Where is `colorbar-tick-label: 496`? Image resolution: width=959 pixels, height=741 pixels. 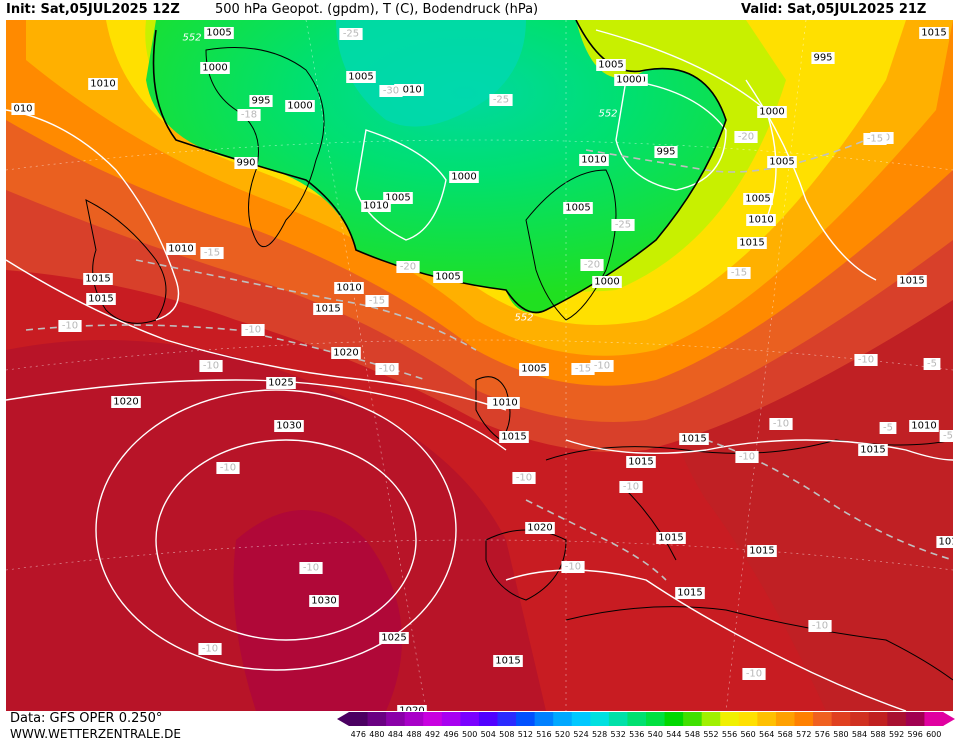
colorbar-tick-label: 496 is located at coordinates (450, 734).